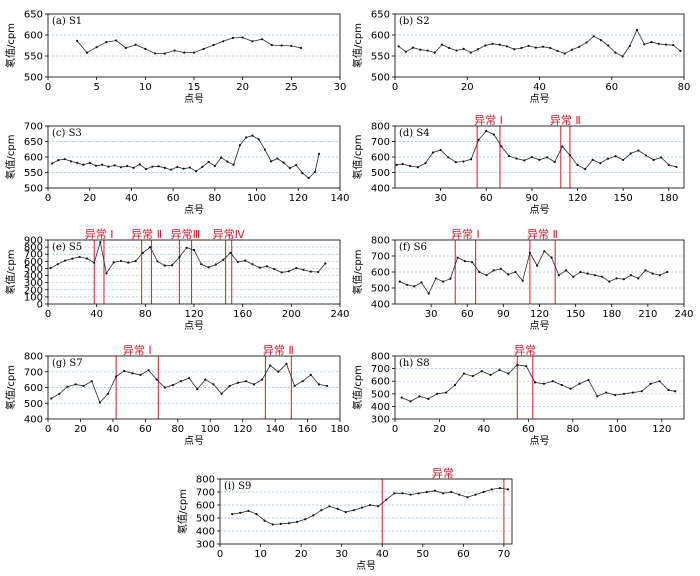 This screenshot has width=700, height=576. What do you see at coordinates (145, 429) in the screenshot?
I see `x-tick-label: 60` at bounding box center [145, 429].